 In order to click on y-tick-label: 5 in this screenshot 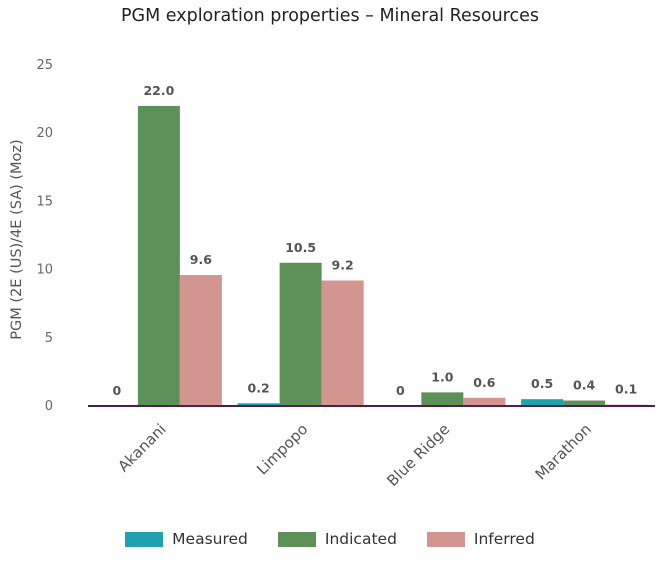, I will do `click(49, 338)`.